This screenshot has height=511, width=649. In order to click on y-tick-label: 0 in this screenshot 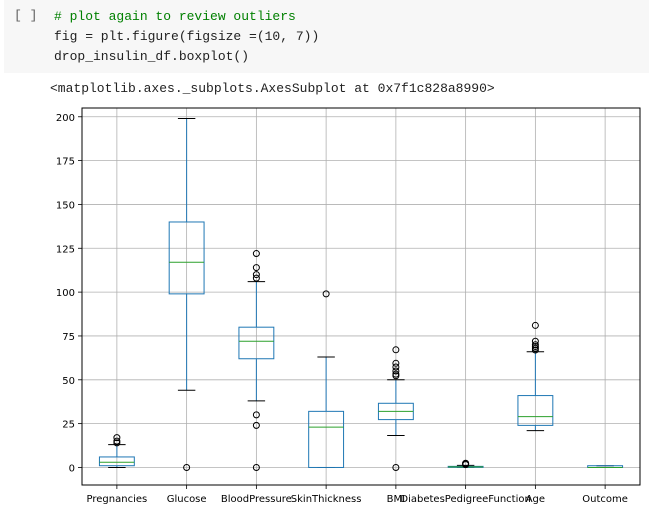, I will do `click(72, 468)`.